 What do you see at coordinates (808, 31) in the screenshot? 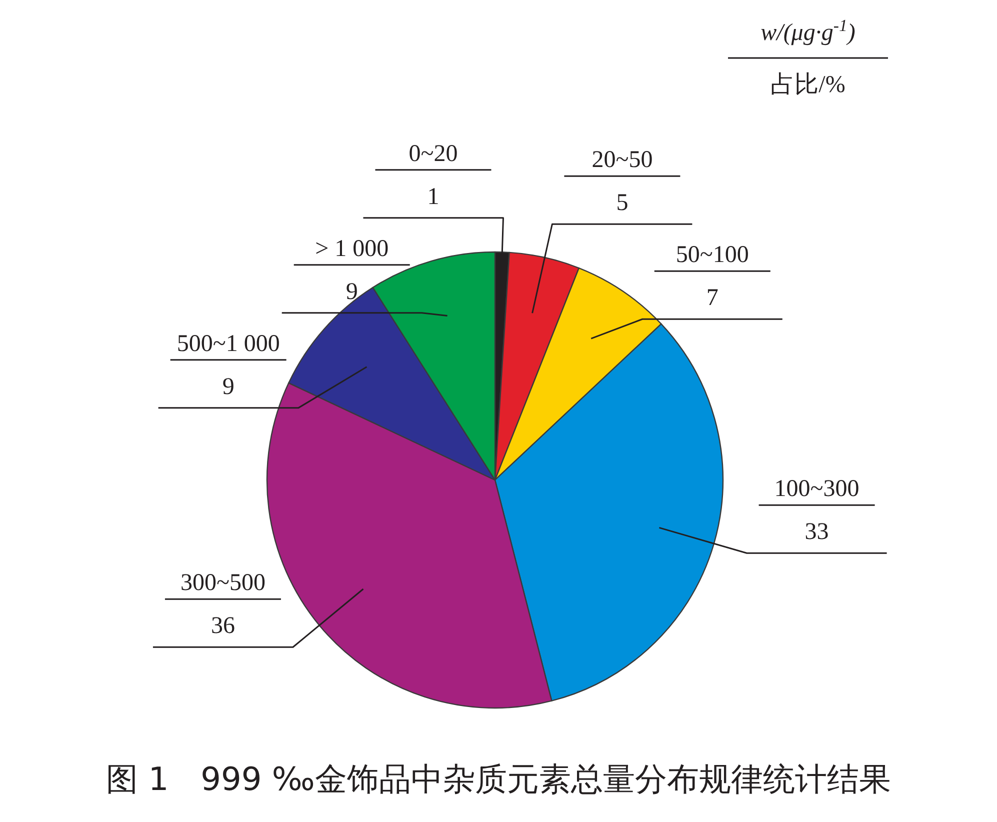
I see `legend-title: w/(μg·g$^{-1}$)` at bounding box center [808, 31].